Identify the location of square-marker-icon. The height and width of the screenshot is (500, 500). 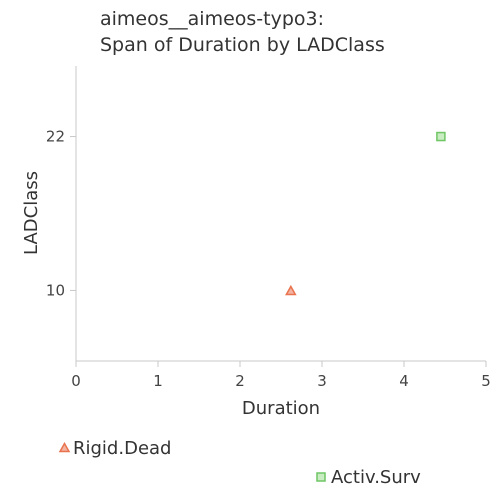
(321, 477).